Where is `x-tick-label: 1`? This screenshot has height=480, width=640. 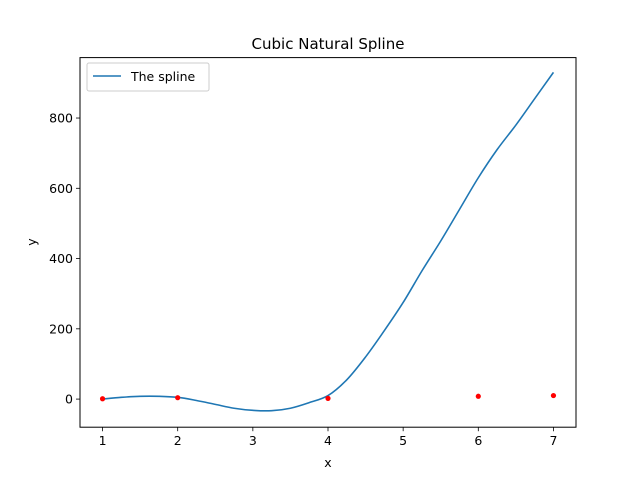
x-tick-label: 1 is located at coordinates (103, 440).